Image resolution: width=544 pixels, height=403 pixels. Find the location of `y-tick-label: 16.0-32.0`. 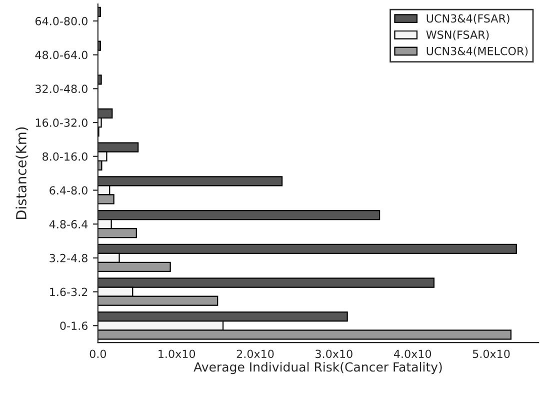

y-tick-label: 16.0-32.0 is located at coordinates (62, 122).